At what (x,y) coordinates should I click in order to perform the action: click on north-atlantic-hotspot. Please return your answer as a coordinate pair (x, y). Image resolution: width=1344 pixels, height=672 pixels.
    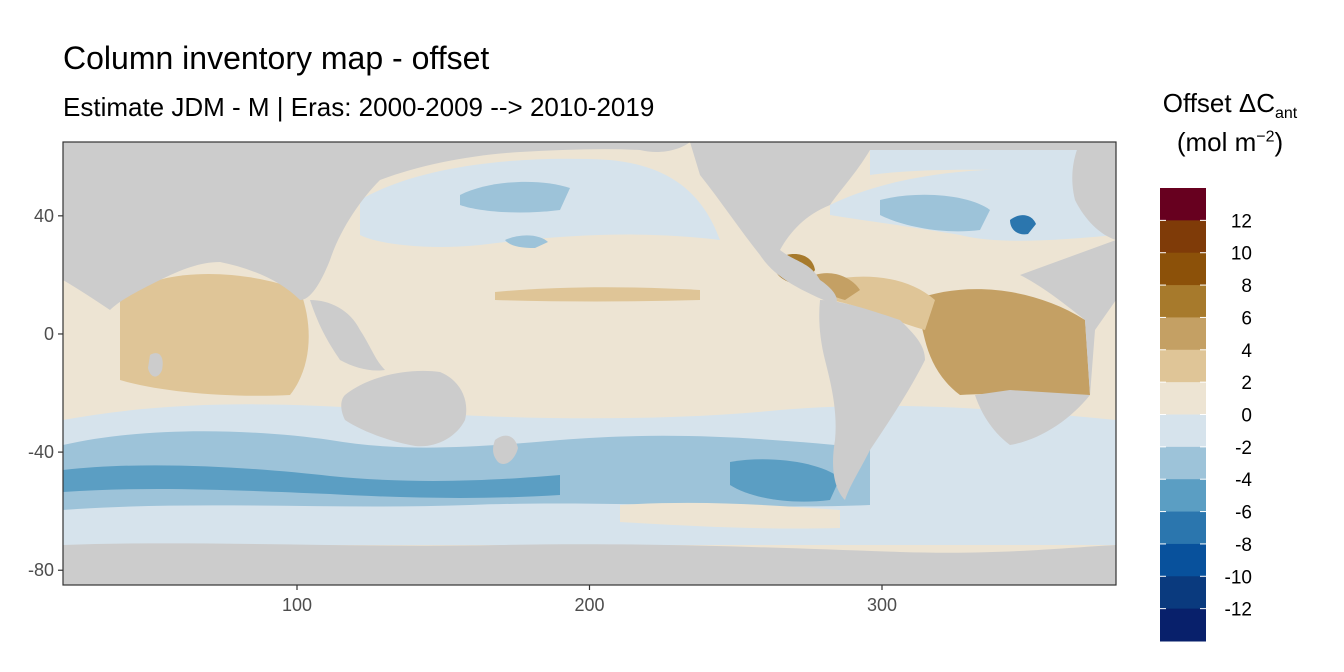
    Looking at the image, I should click on (1023, 225).